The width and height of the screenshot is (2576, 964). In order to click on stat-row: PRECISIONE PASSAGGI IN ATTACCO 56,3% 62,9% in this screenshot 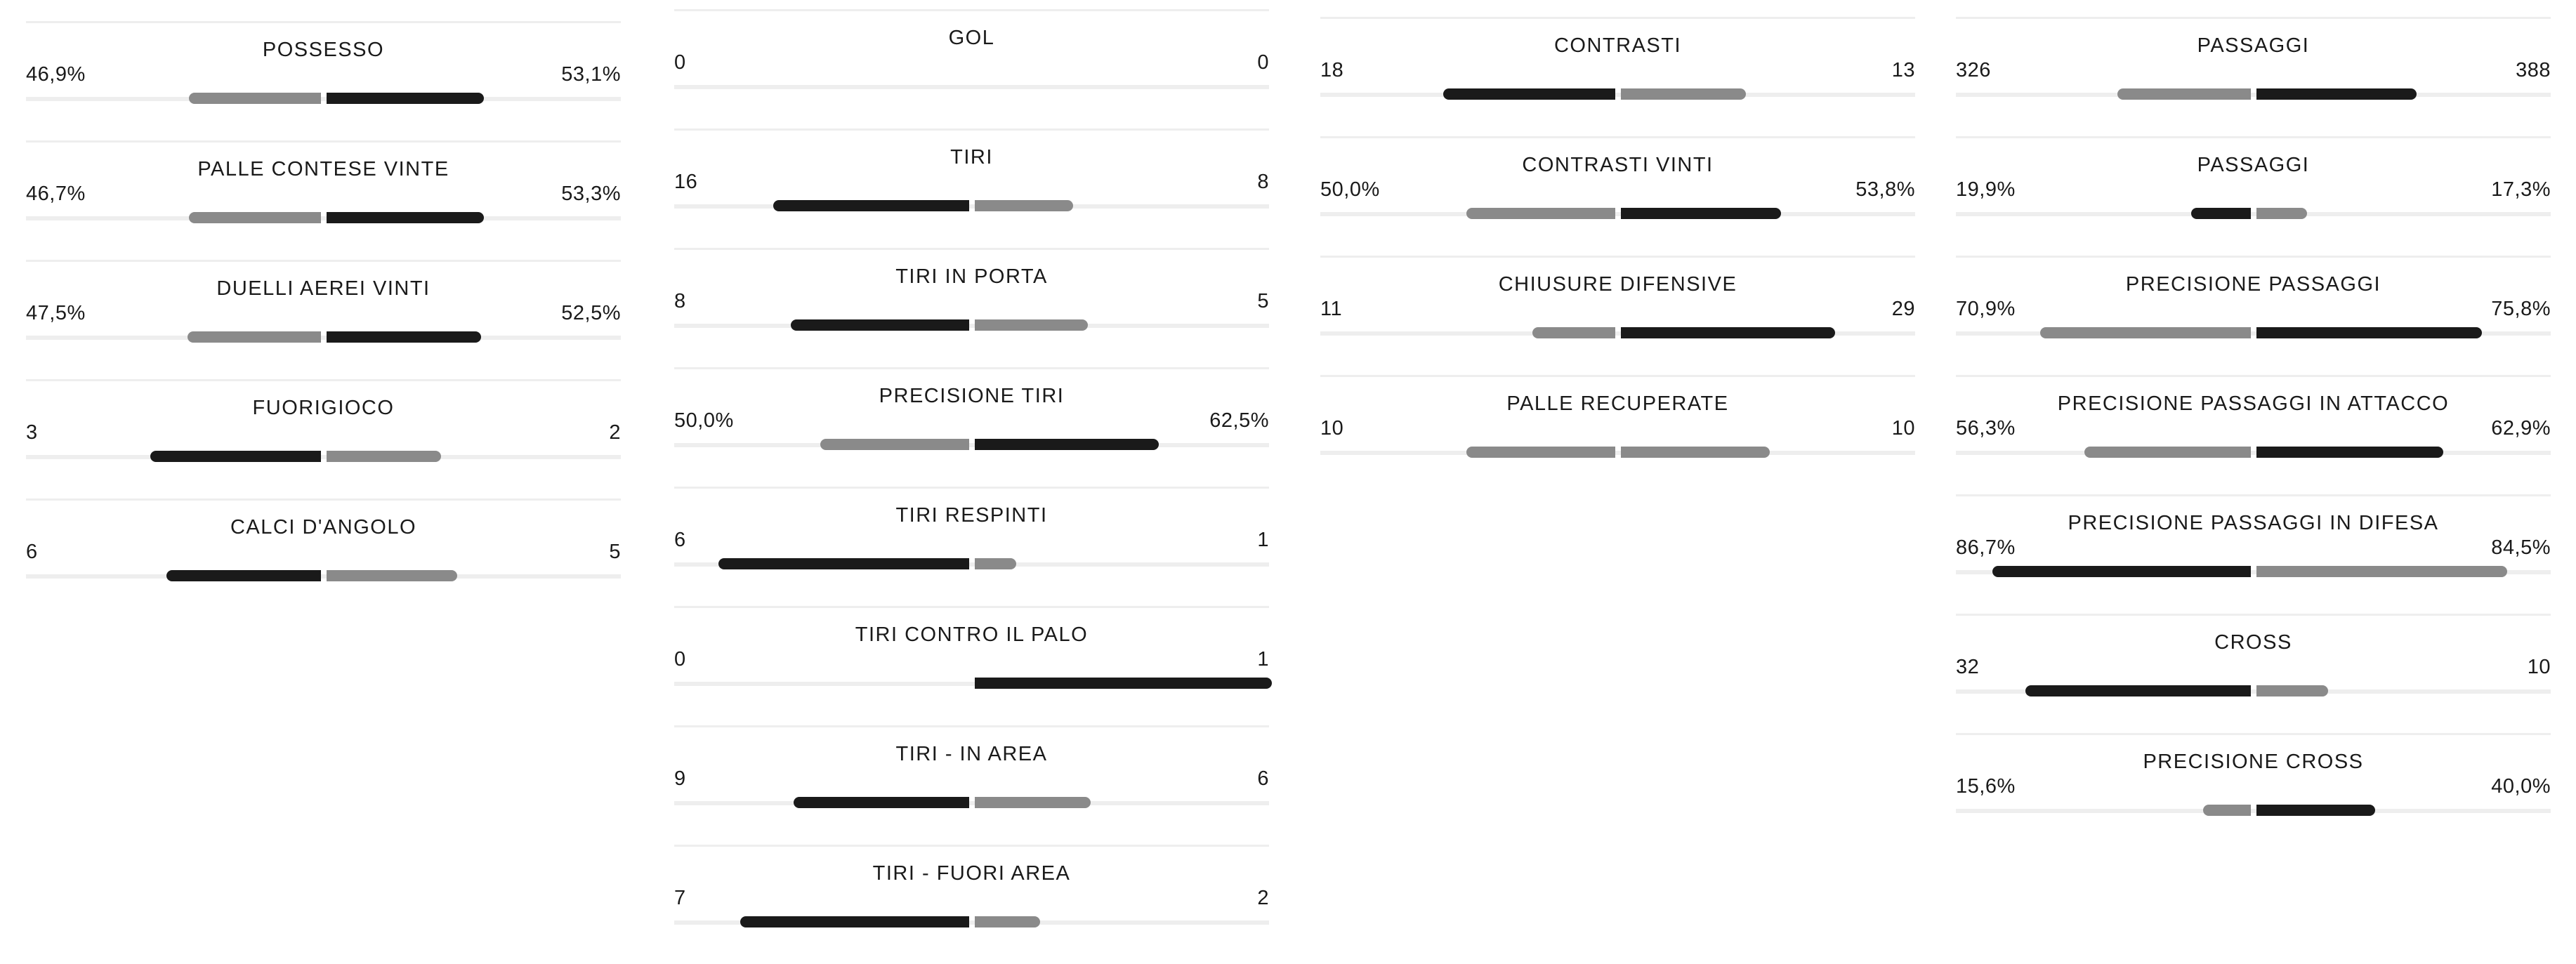, I will do `click(2253, 435)`.